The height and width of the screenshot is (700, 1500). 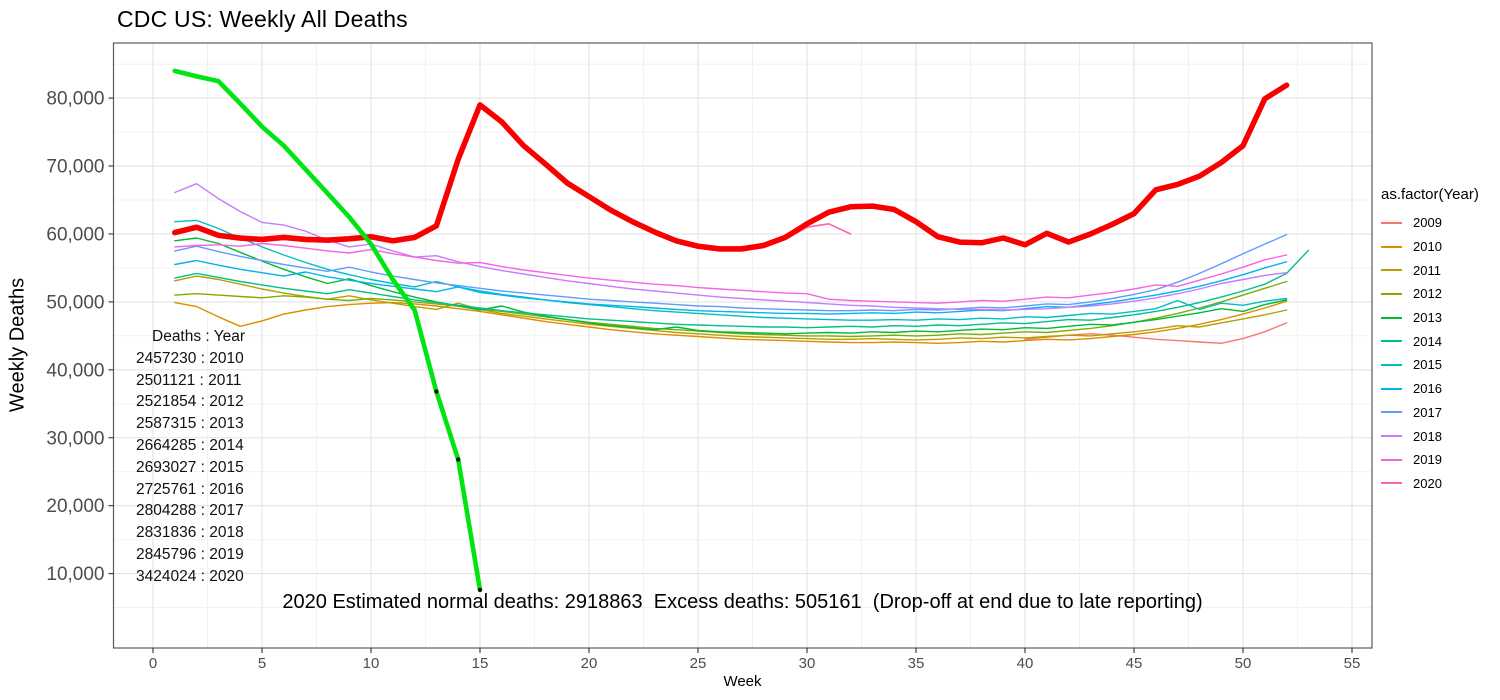 I want to click on deaths-year-row: 2804288 : 2017, so click(x=190, y=511).